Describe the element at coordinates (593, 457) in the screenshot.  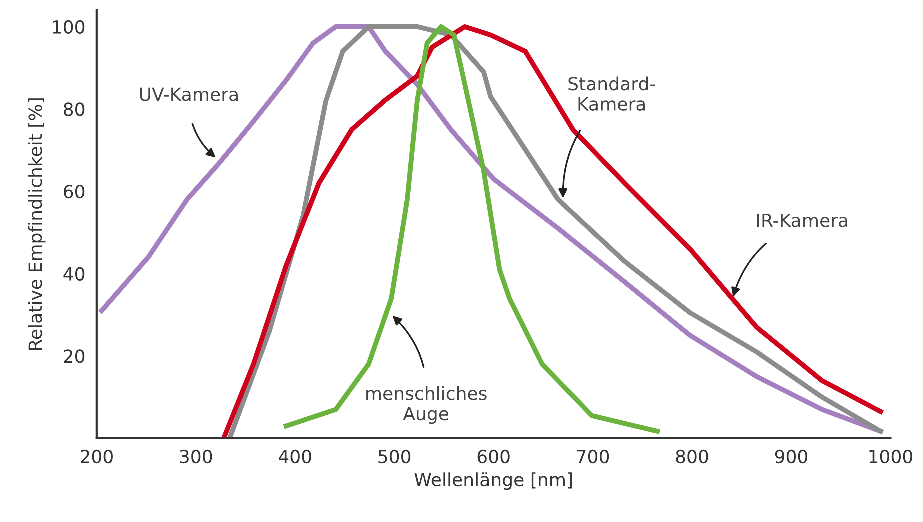
I see `x-tick-label: 700` at that location.